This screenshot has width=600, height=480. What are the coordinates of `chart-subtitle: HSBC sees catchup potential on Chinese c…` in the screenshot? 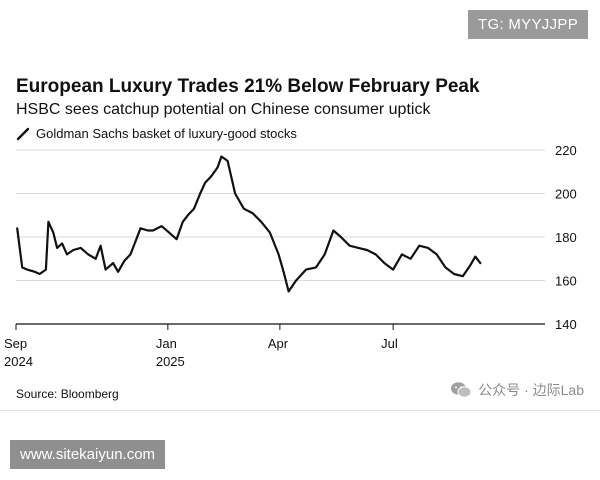 It's located at (223, 109).